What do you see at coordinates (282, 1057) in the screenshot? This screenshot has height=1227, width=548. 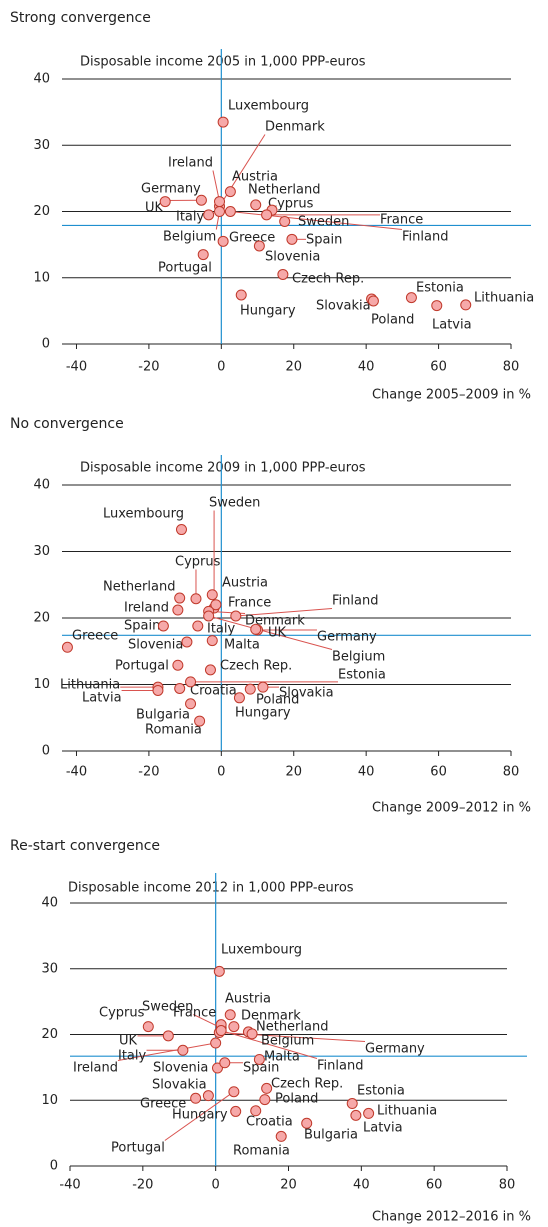 I see `point-label: Malta` at bounding box center [282, 1057].